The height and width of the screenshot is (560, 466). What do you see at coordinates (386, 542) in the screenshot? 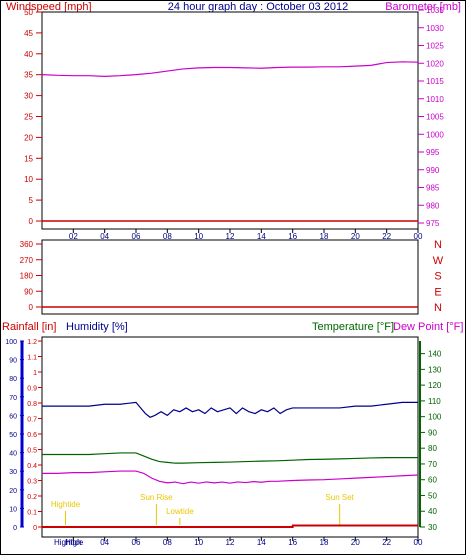
I see `x-tick-label: 22` at bounding box center [386, 542].